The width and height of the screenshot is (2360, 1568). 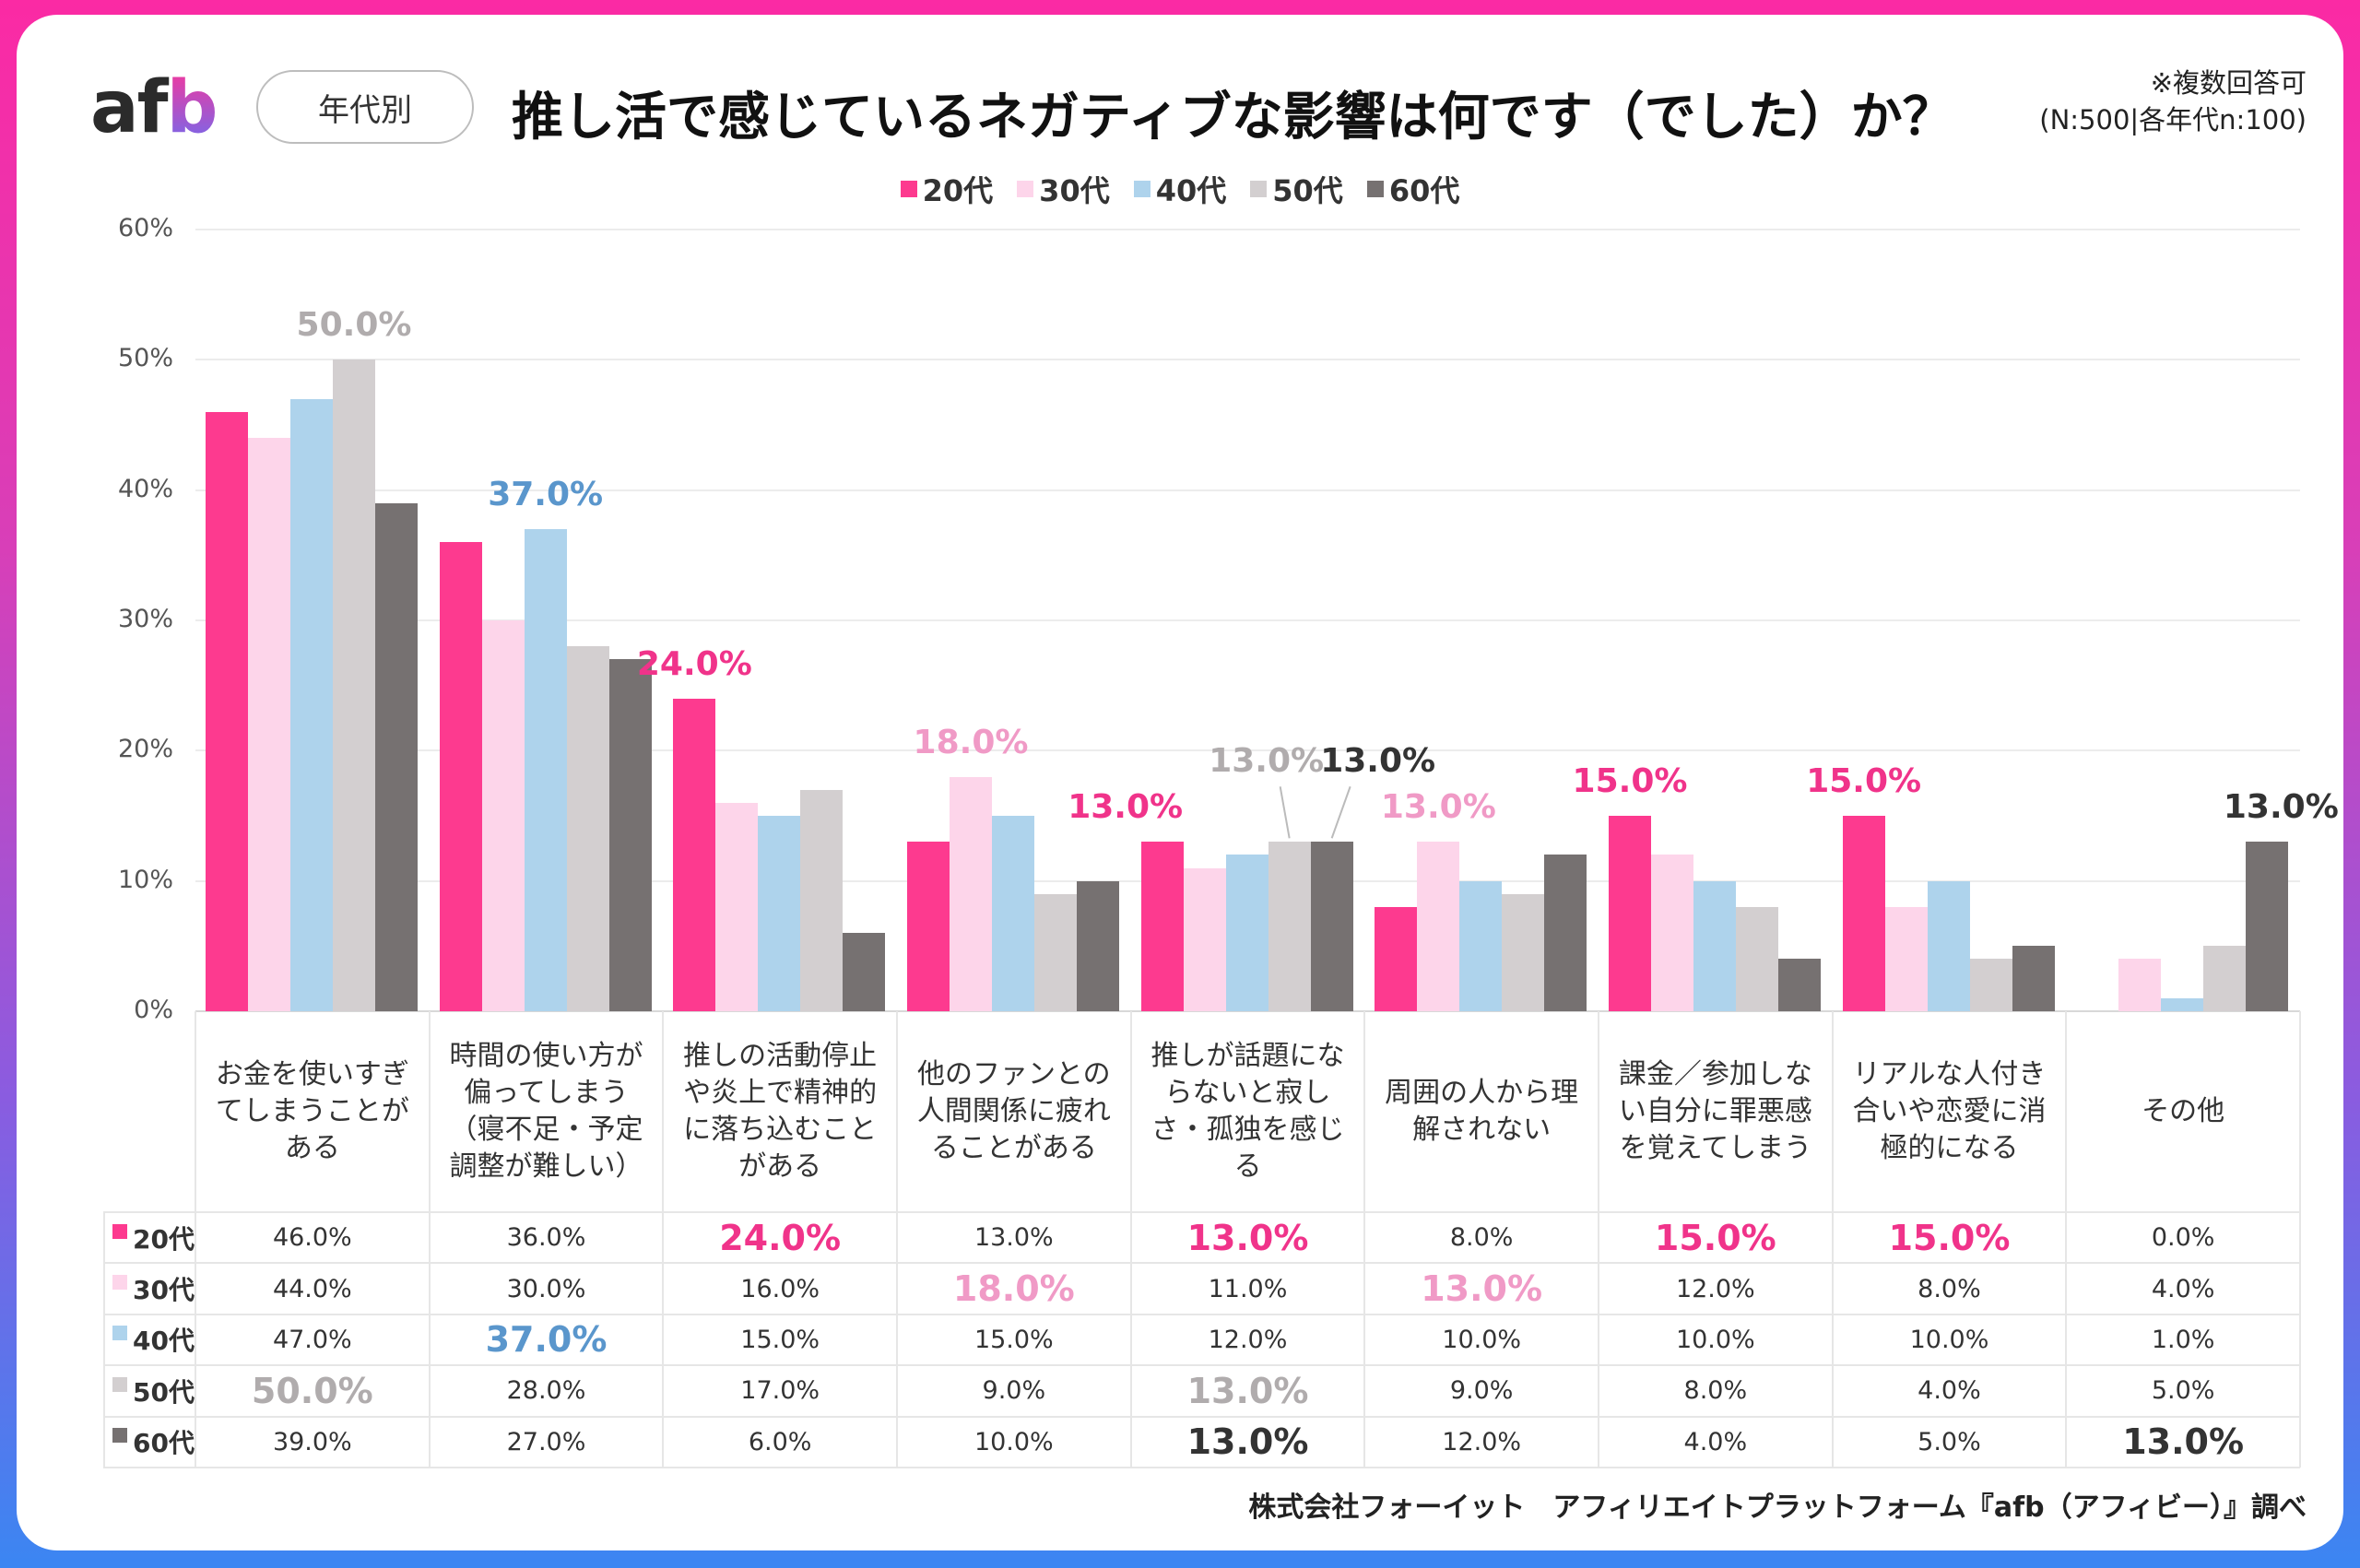 I want to click on age-group-tag: 年代別, so click(x=365, y=107).